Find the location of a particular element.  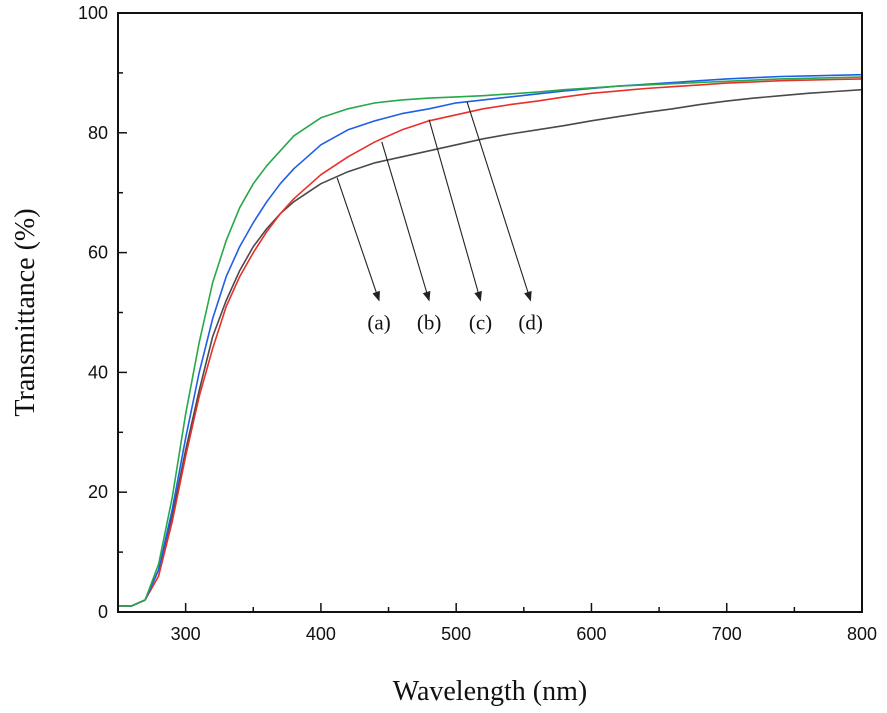

x-tick-label: 700 is located at coordinates (727, 634).